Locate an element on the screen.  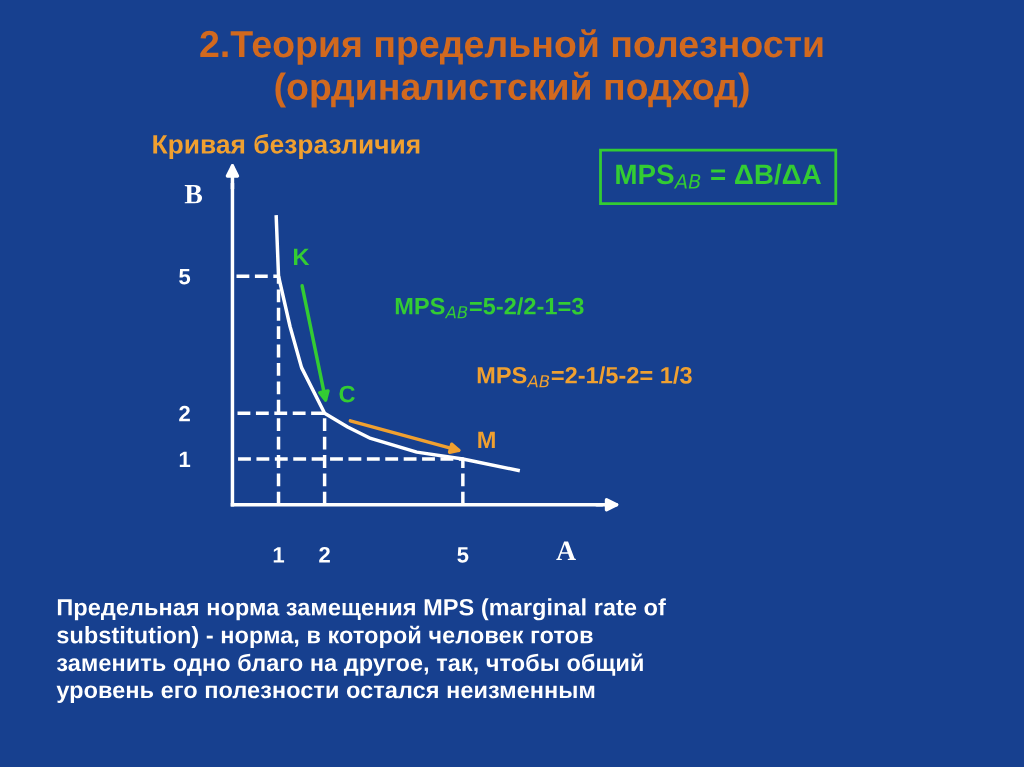
annotation: K is located at coordinates (302, 257).